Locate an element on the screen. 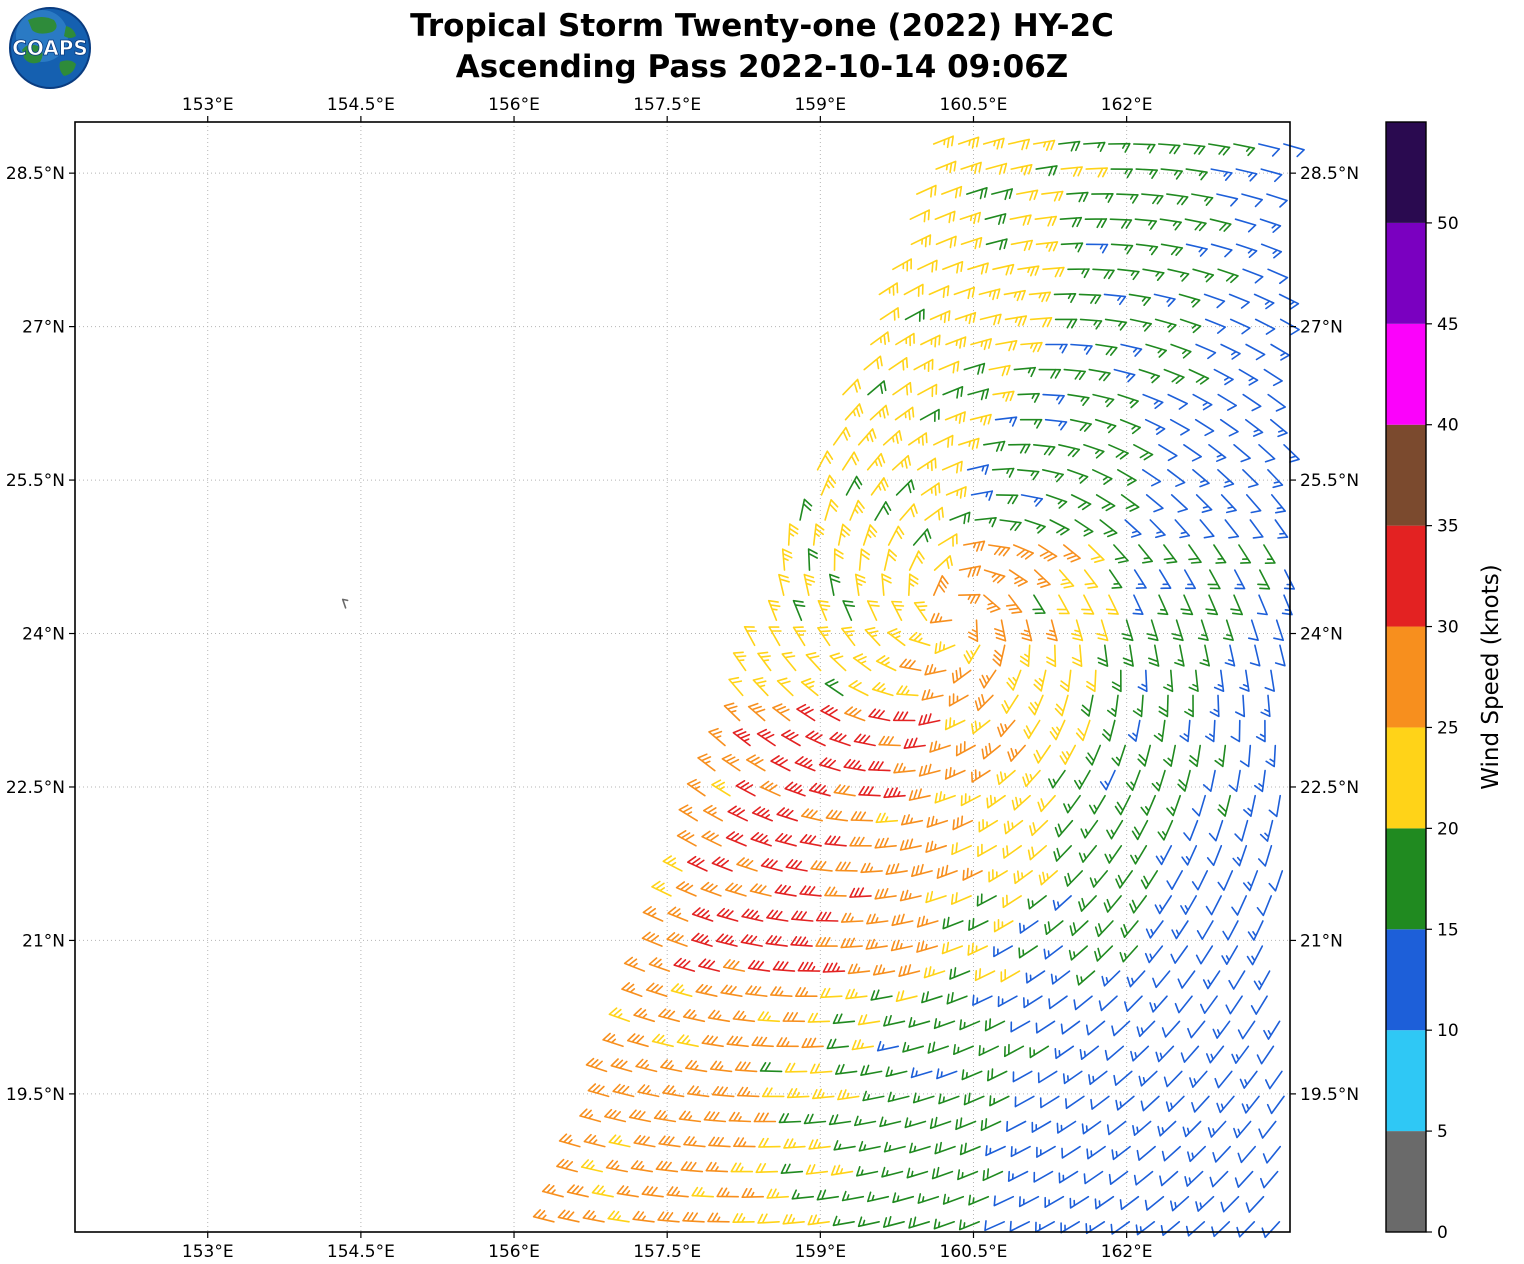 The image size is (1524, 1264). colorbar-tick-label: 5 is located at coordinates (1442, 1132).